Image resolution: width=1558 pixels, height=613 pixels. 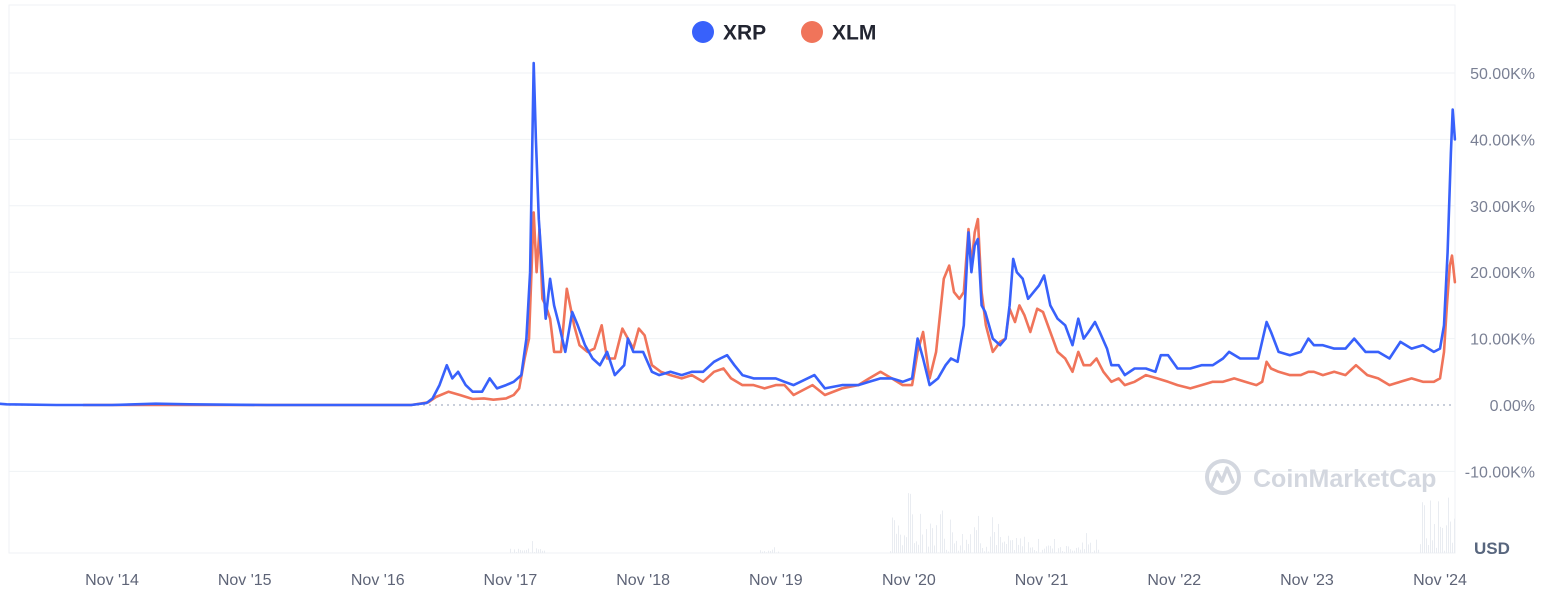 What do you see at coordinates (1307, 580) in the screenshot?
I see `x-tick-label: Nov '23` at bounding box center [1307, 580].